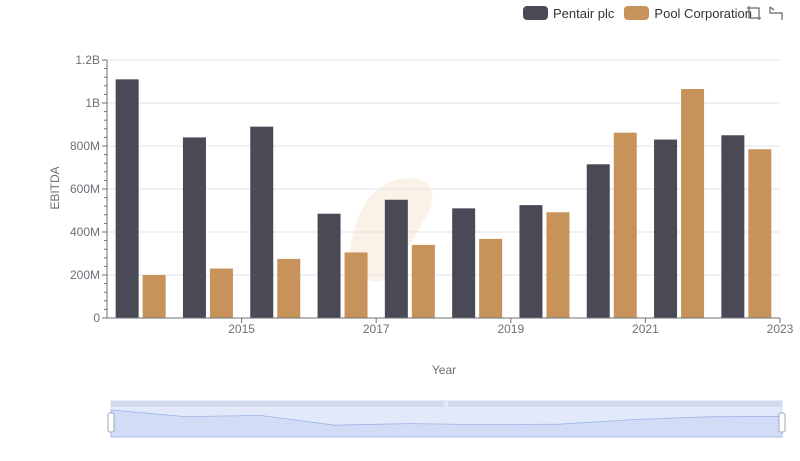 The width and height of the screenshot is (800, 461). I want to click on x-axis-title: Year, so click(444, 370).